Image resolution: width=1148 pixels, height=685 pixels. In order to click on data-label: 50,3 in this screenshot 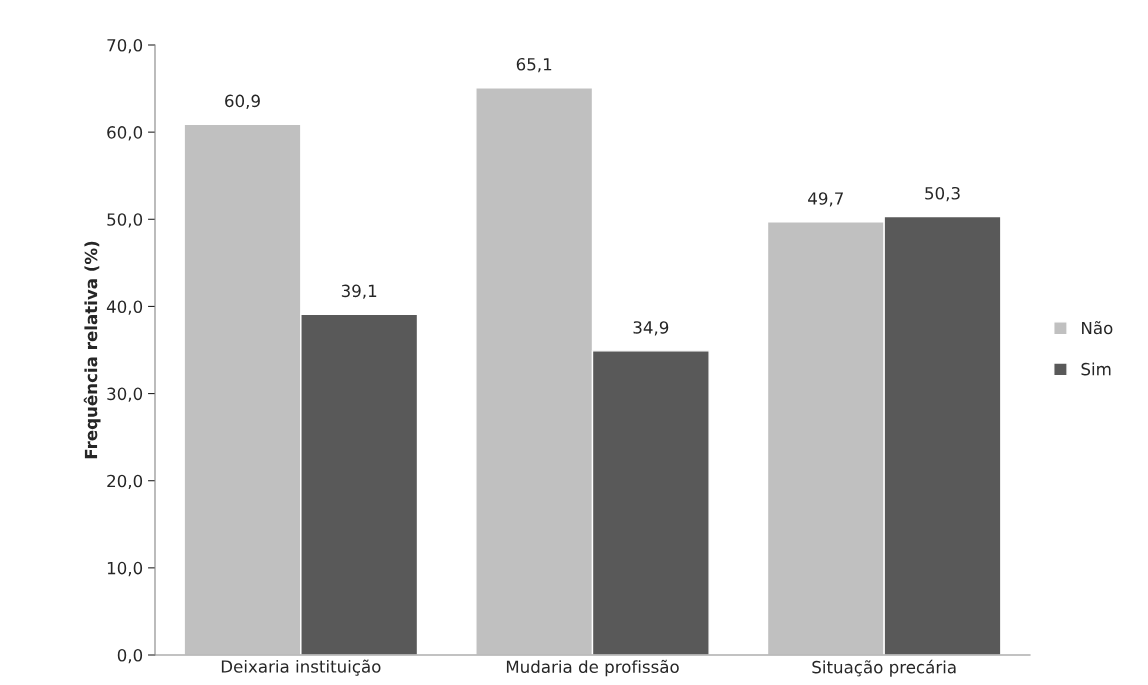, I will do `click(942, 194)`.